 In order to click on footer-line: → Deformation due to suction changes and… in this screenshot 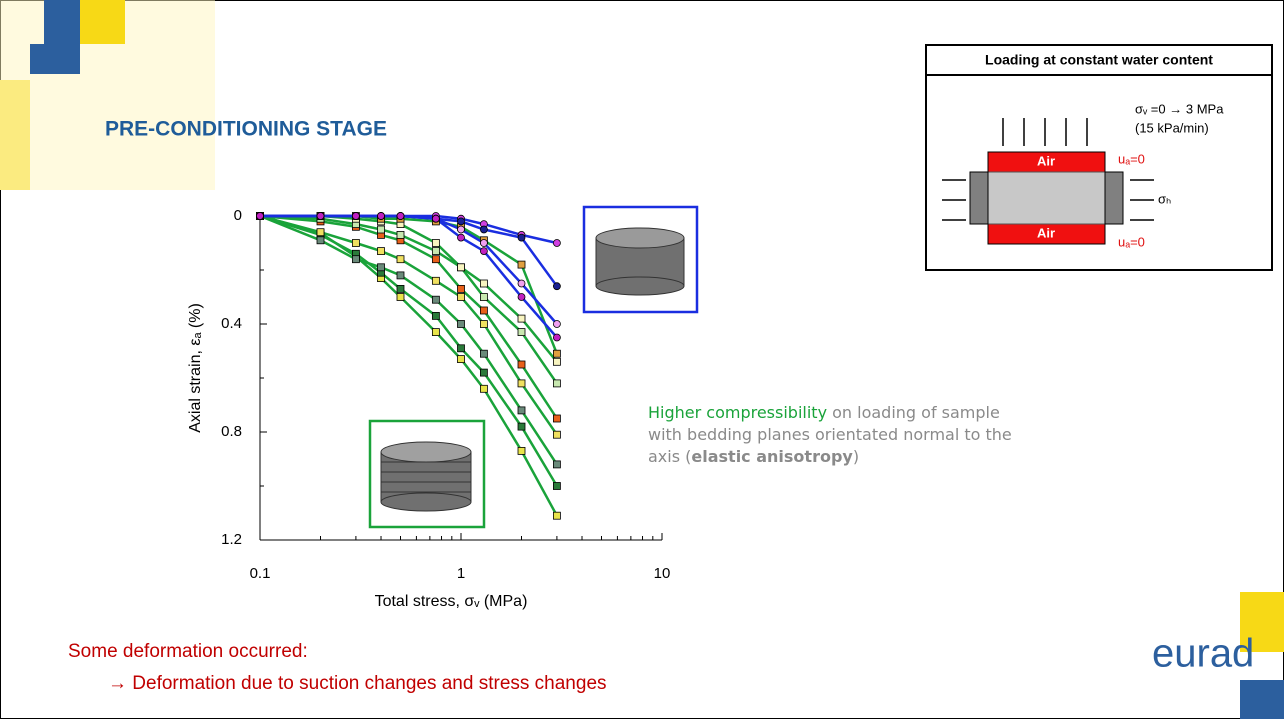, I will do `click(357, 683)`.